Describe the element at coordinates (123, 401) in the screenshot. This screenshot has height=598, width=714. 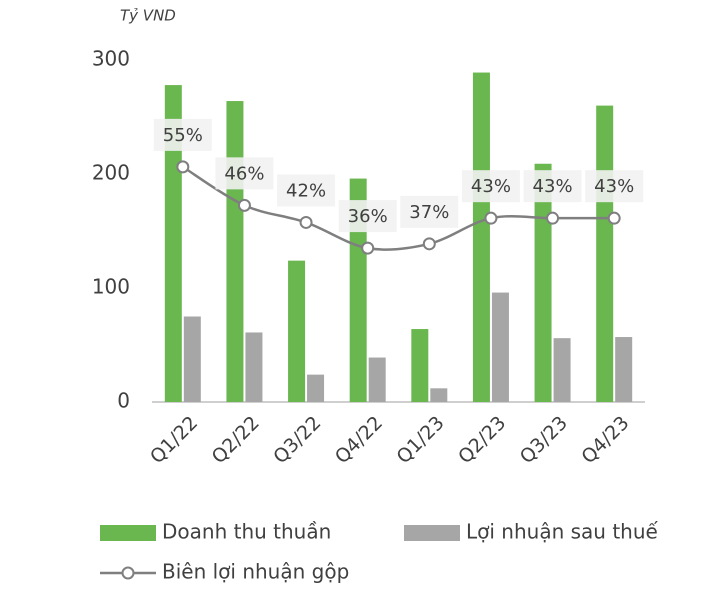
I see `y-tick-label: 0` at that location.